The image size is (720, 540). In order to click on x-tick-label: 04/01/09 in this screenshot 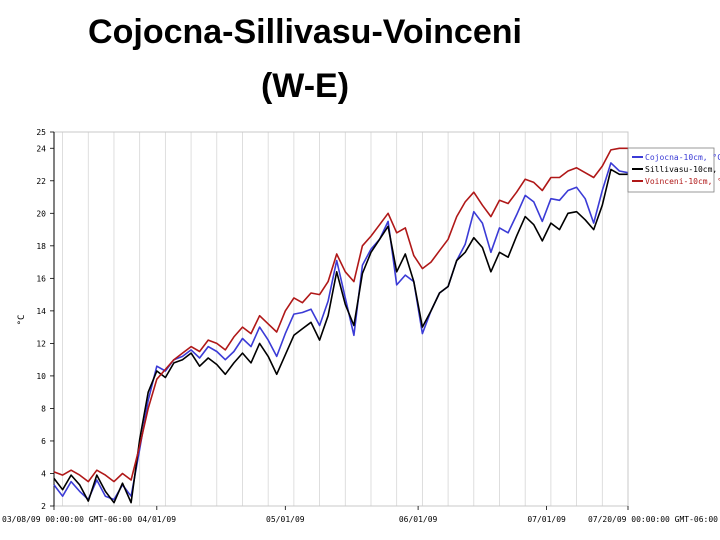, I will do `click(157, 519)`.